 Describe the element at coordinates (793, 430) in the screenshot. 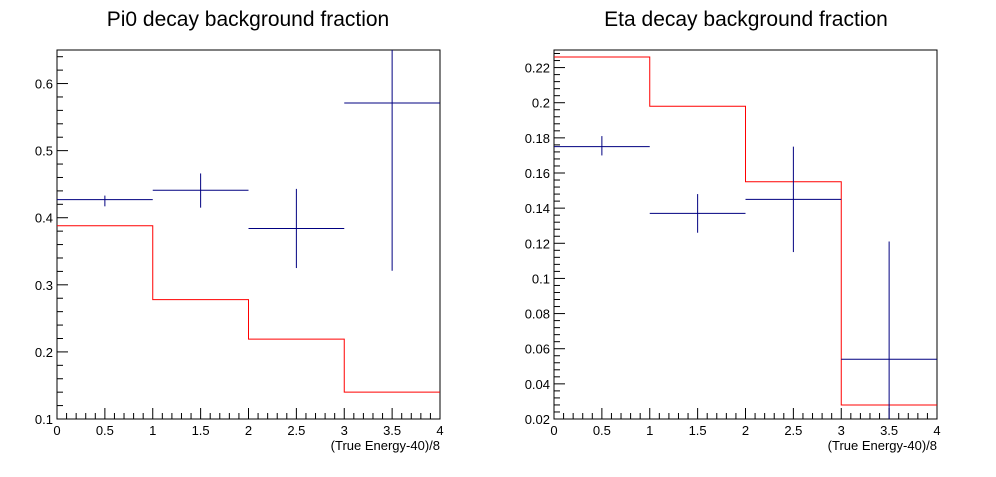

I see `eta-x-tick-label: 2.5` at that location.